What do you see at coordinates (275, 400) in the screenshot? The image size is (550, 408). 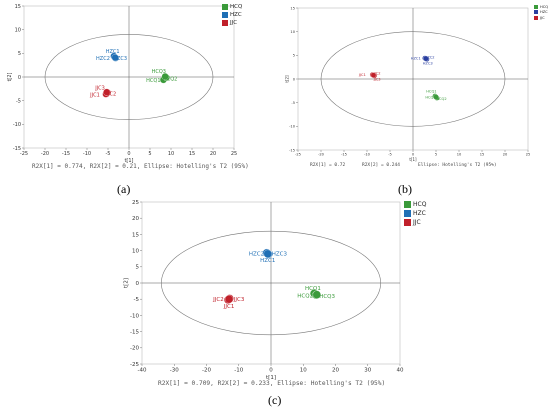 I see `caption-c: (c)` at bounding box center [275, 400].